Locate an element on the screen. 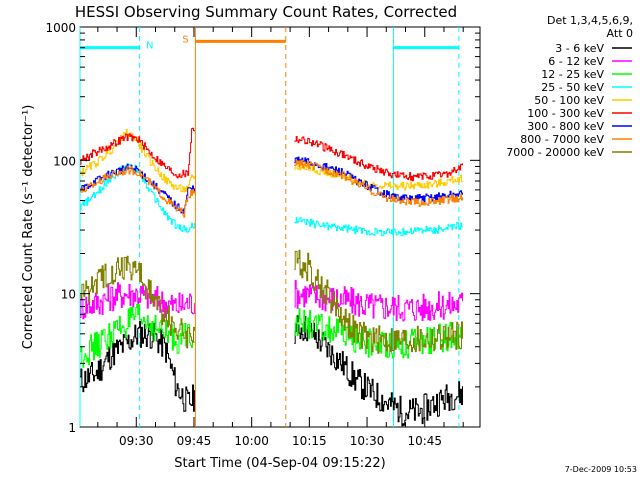  legend-label: 6 - 12 keV is located at coordinates (576, 61).